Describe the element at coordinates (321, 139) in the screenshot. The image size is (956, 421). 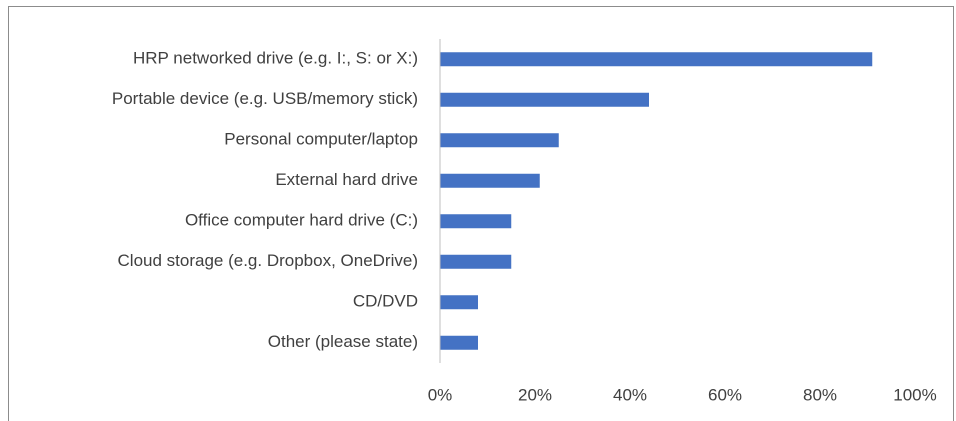
I see `y-tick-label: Personal computer/laptop` at that location.